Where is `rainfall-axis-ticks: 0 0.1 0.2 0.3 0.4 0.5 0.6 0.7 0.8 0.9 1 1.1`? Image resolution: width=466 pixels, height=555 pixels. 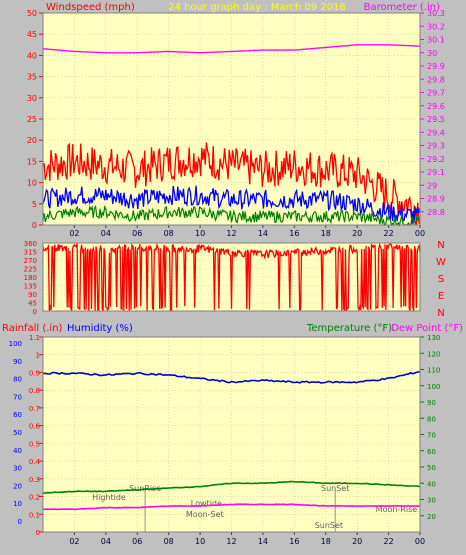
rainfall-axis-ticks: 0 0.1 0.2 0.3 0.4 0.5 0.6 0.7 0.8 0.9 1 1.1 is located at coordinates (36, 435).